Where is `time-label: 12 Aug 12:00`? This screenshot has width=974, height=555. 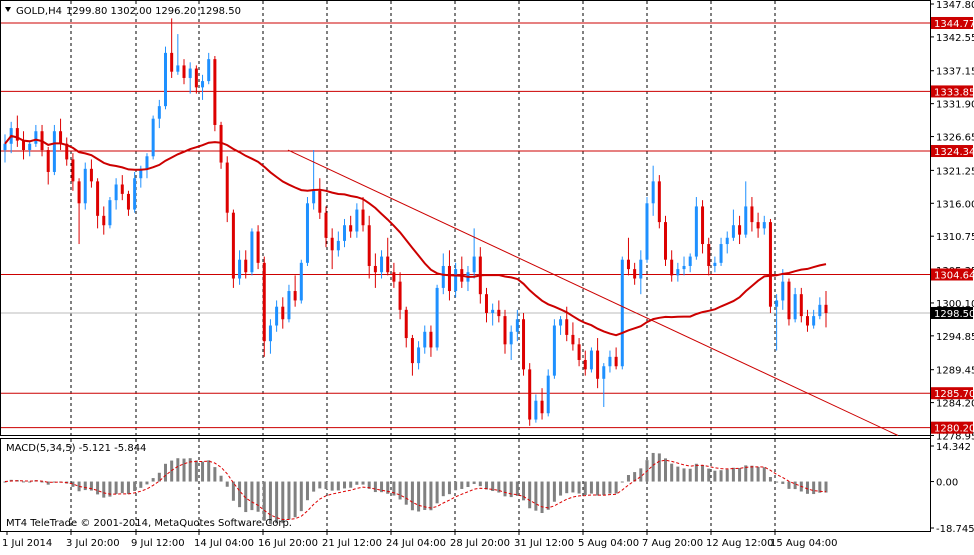 time-label: 12 Aug 12:00 is located at coordinates (739, 543).